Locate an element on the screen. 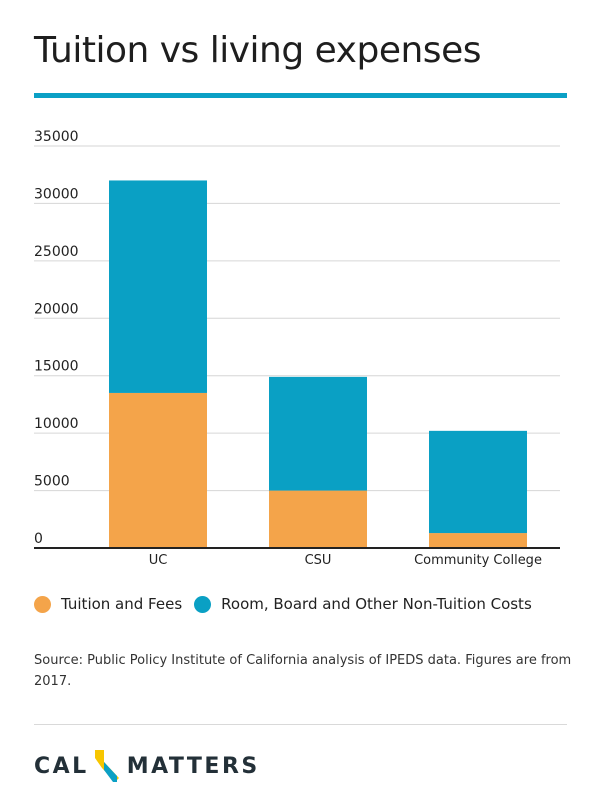  legend-label-room-board: Room, Board and Other Non-Tuition Costs is located at coordinates (376, 604).